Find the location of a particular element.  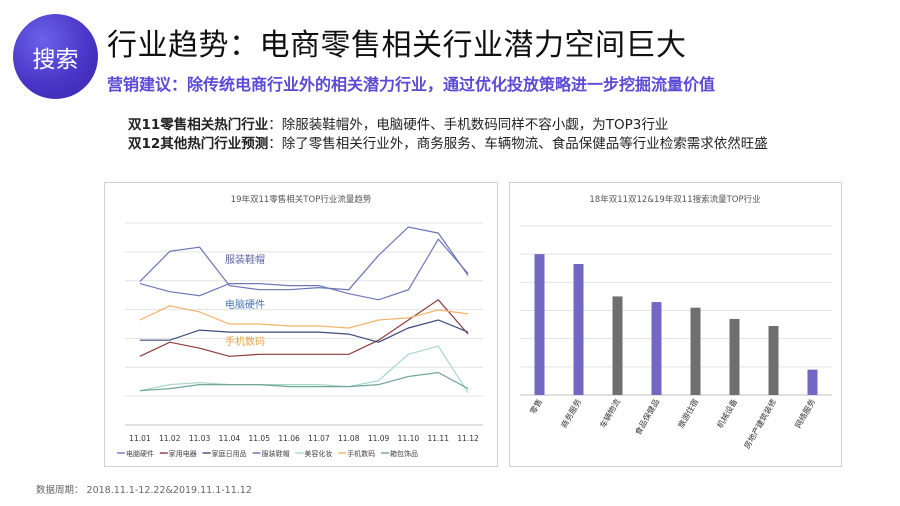

search-badge: 搜索 is located at coordinates (55, 56).